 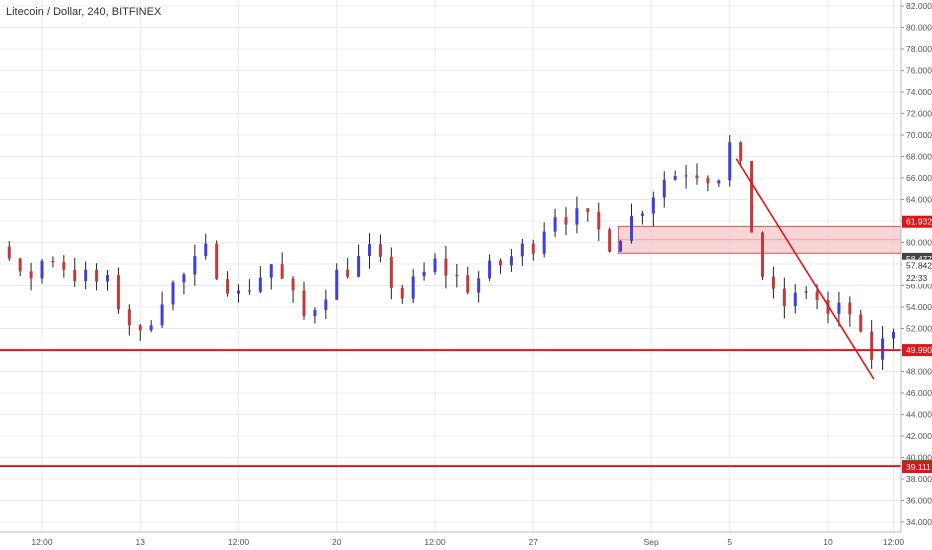 What do you see at coordinates (919, 49) in the screenshot?
I see `price-tick-label: 78.000` at bounding box center [919, 49].